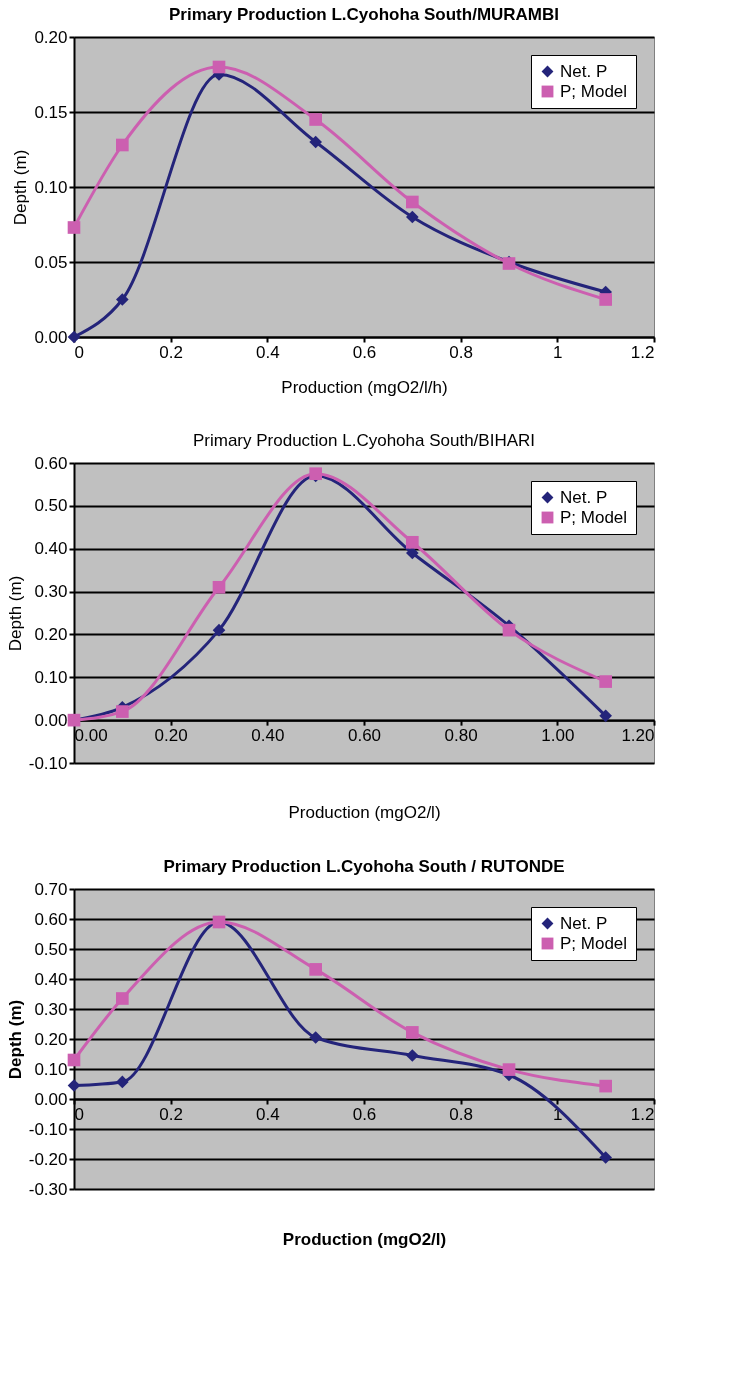  Describe the element at coordinates (364, 440) in the screenshot. I see `chart-title: Primary Production L.Cyohoha South/BIHARI` at that location.